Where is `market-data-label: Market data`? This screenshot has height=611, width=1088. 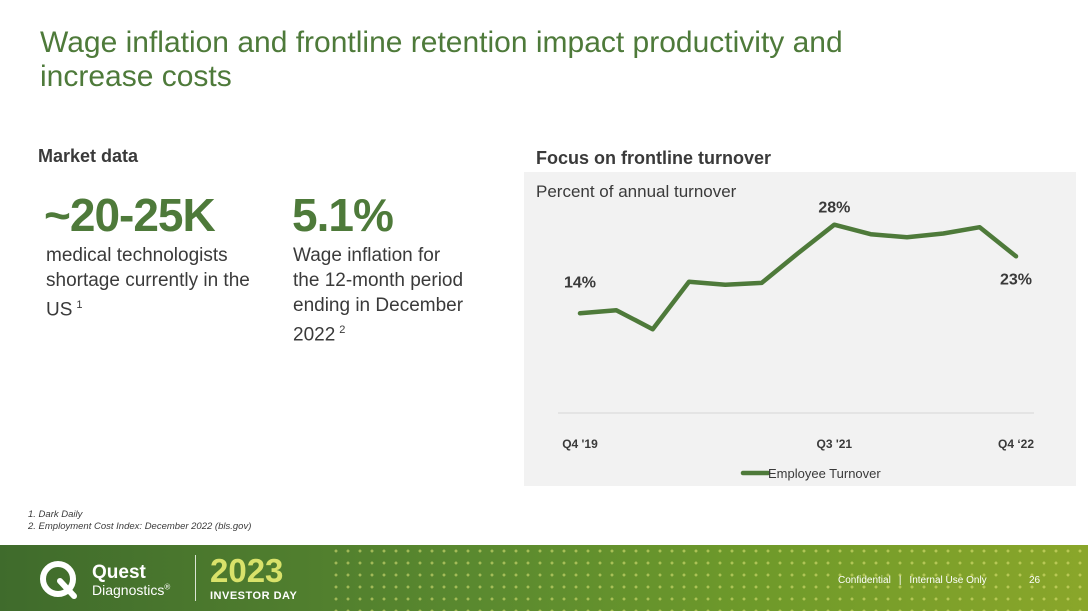
market-data-label: Market data is located at coordinates (88, 156).